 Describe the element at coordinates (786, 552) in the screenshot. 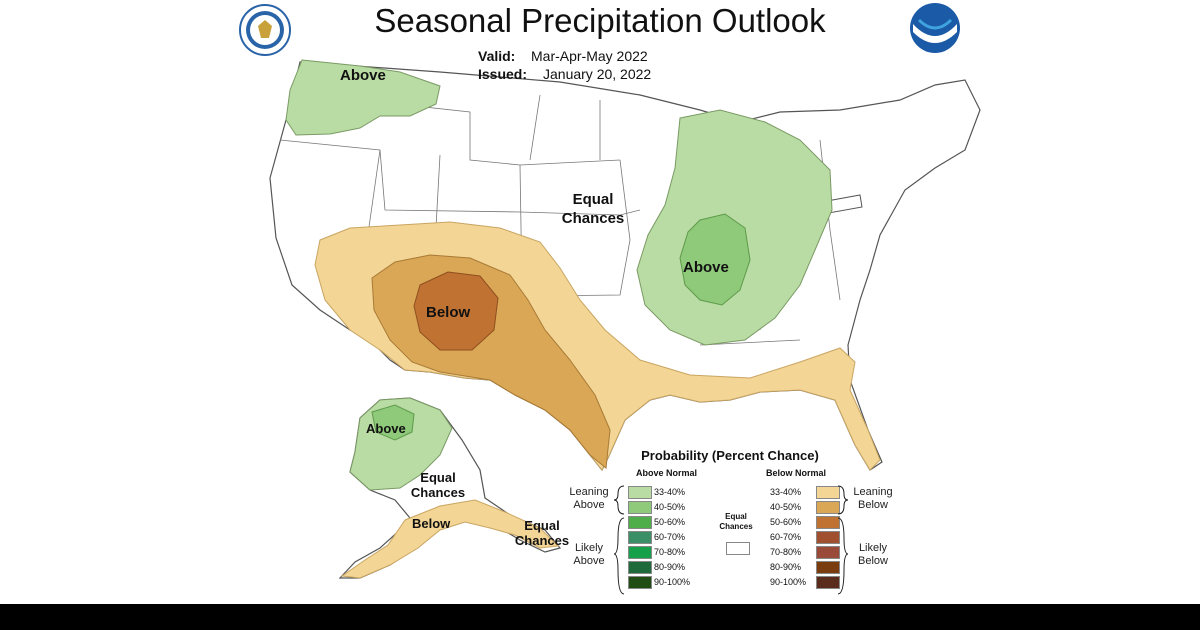

I see `legend-below-label: 70-80%` at that location.